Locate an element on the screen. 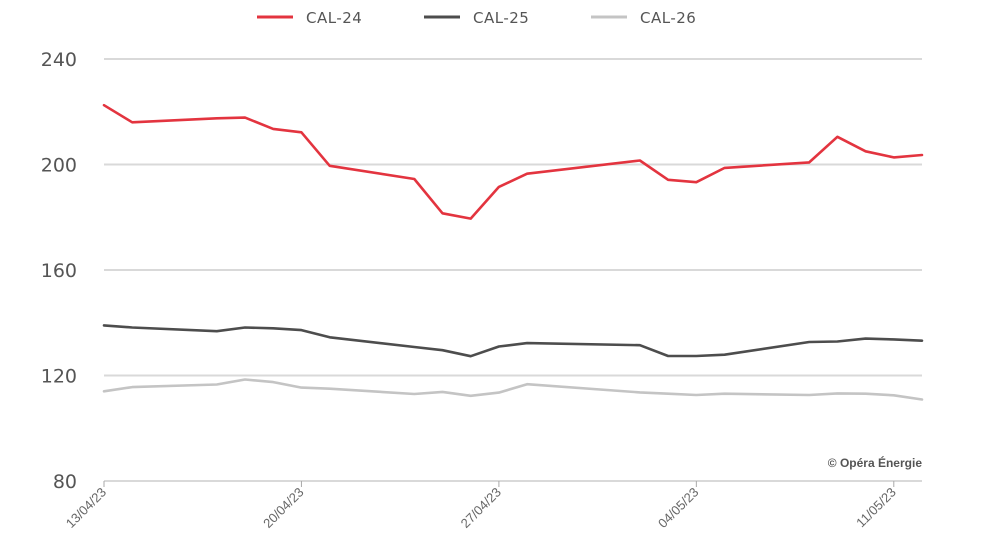  x-tick-label-2: 27/04/23 is located at coordinates (481, 508).